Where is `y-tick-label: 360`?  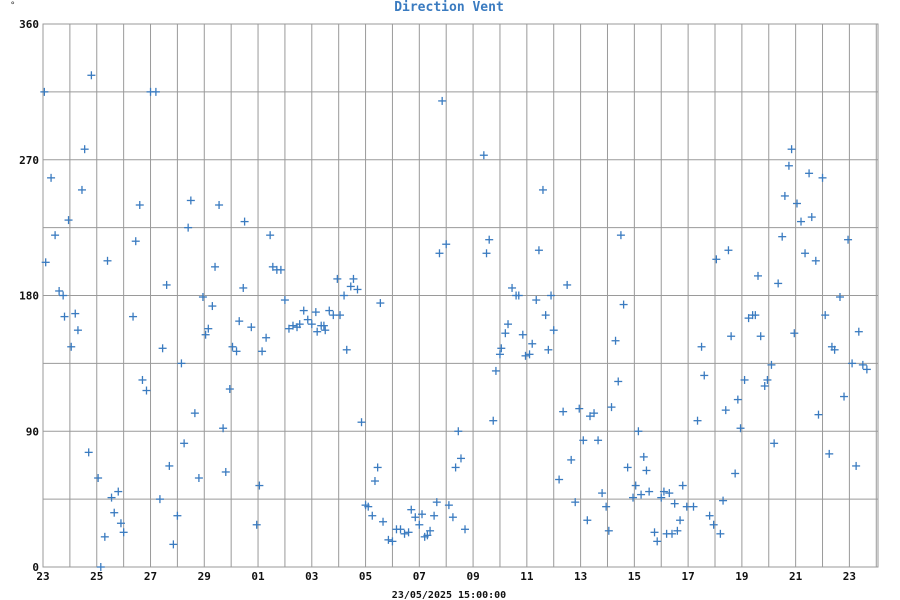
y-tick-label: 360 is located at coordinates (29, 24).